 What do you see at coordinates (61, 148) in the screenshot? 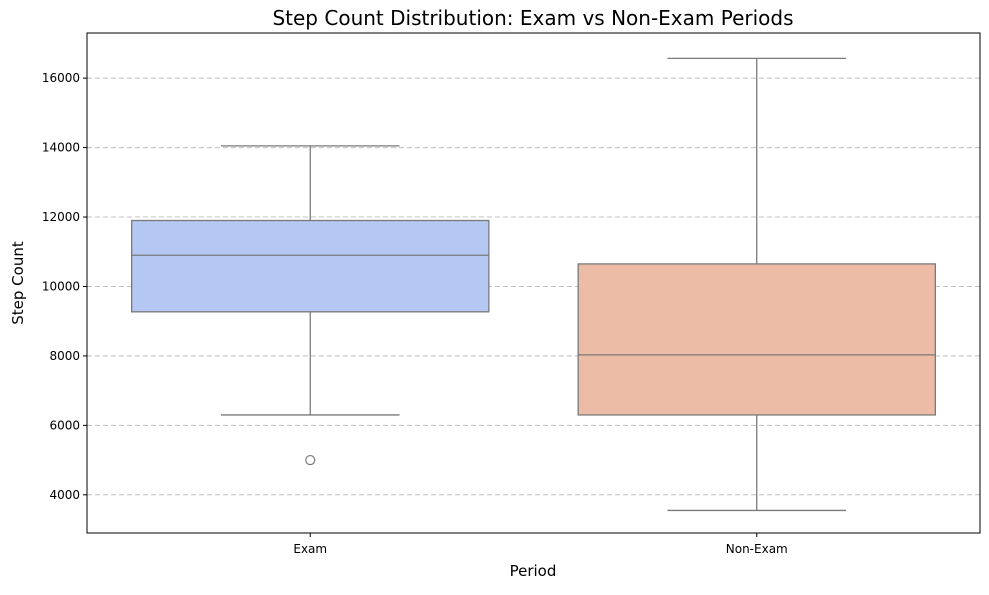
I see `y-tick-label: 14000` at bounding box center [61, 148].